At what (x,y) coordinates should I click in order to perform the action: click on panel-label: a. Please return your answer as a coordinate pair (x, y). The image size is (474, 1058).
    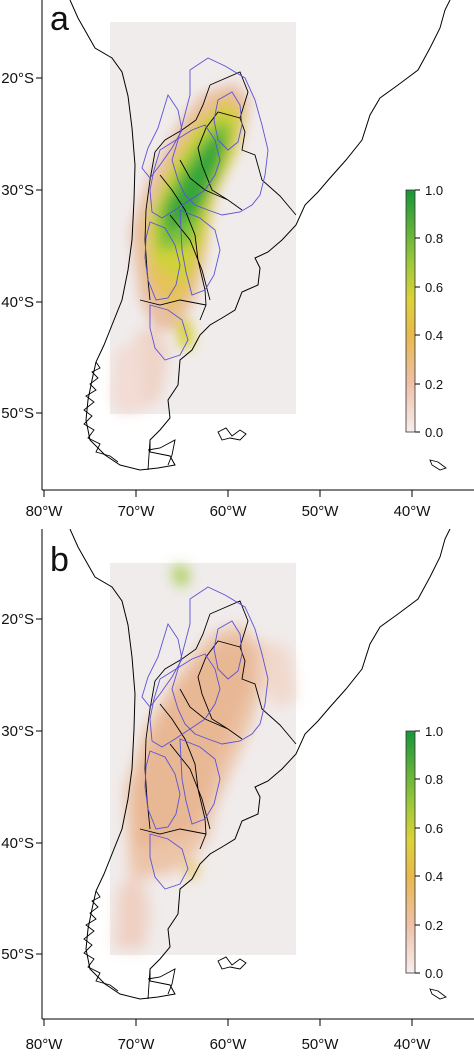
    Looking at the image, I should click on (59, 19).